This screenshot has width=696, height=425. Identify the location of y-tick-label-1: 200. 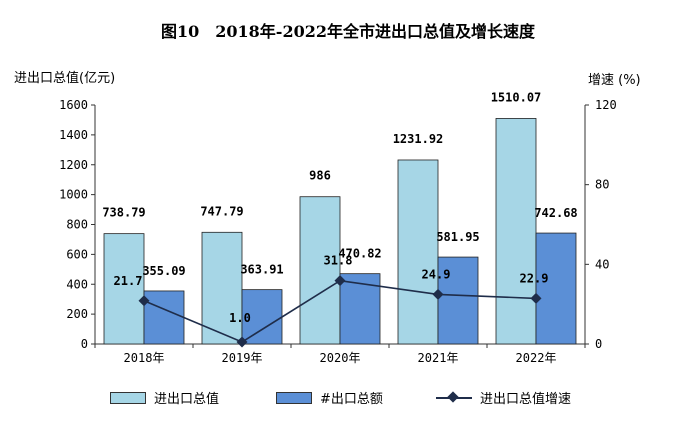
(77, 314).